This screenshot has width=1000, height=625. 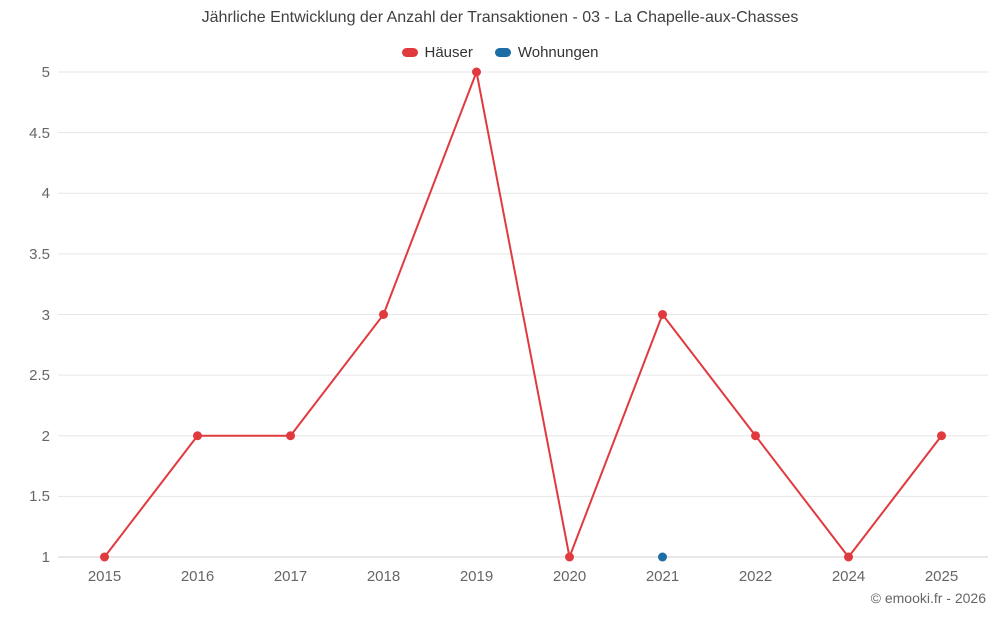 I want to click on x-tick-label: 2025, so click(x=941, y=576).